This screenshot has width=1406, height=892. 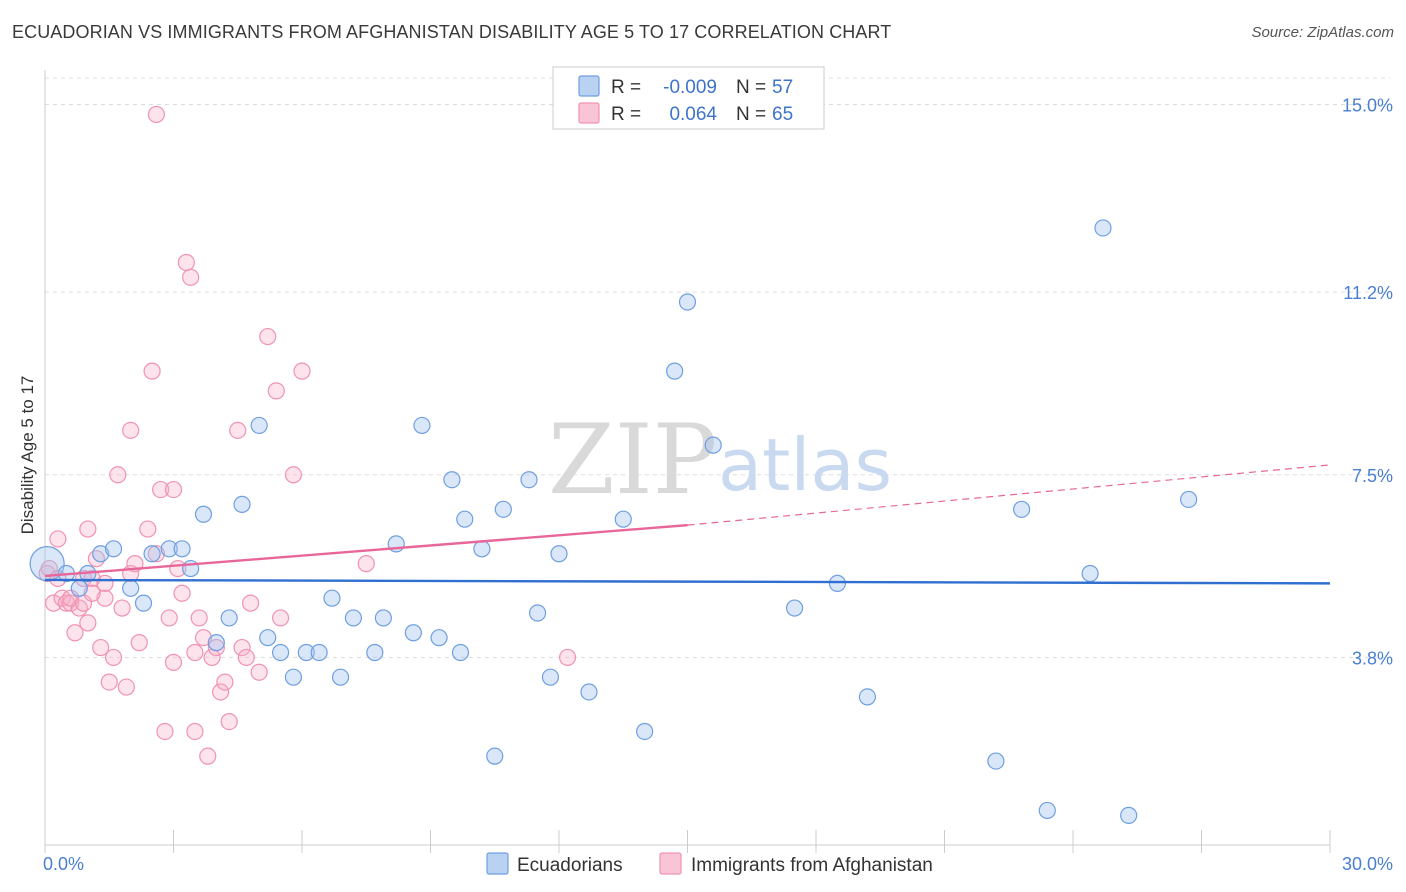 I want to click on legend-r-value-1: -0.009, so click(x=690, y=87).